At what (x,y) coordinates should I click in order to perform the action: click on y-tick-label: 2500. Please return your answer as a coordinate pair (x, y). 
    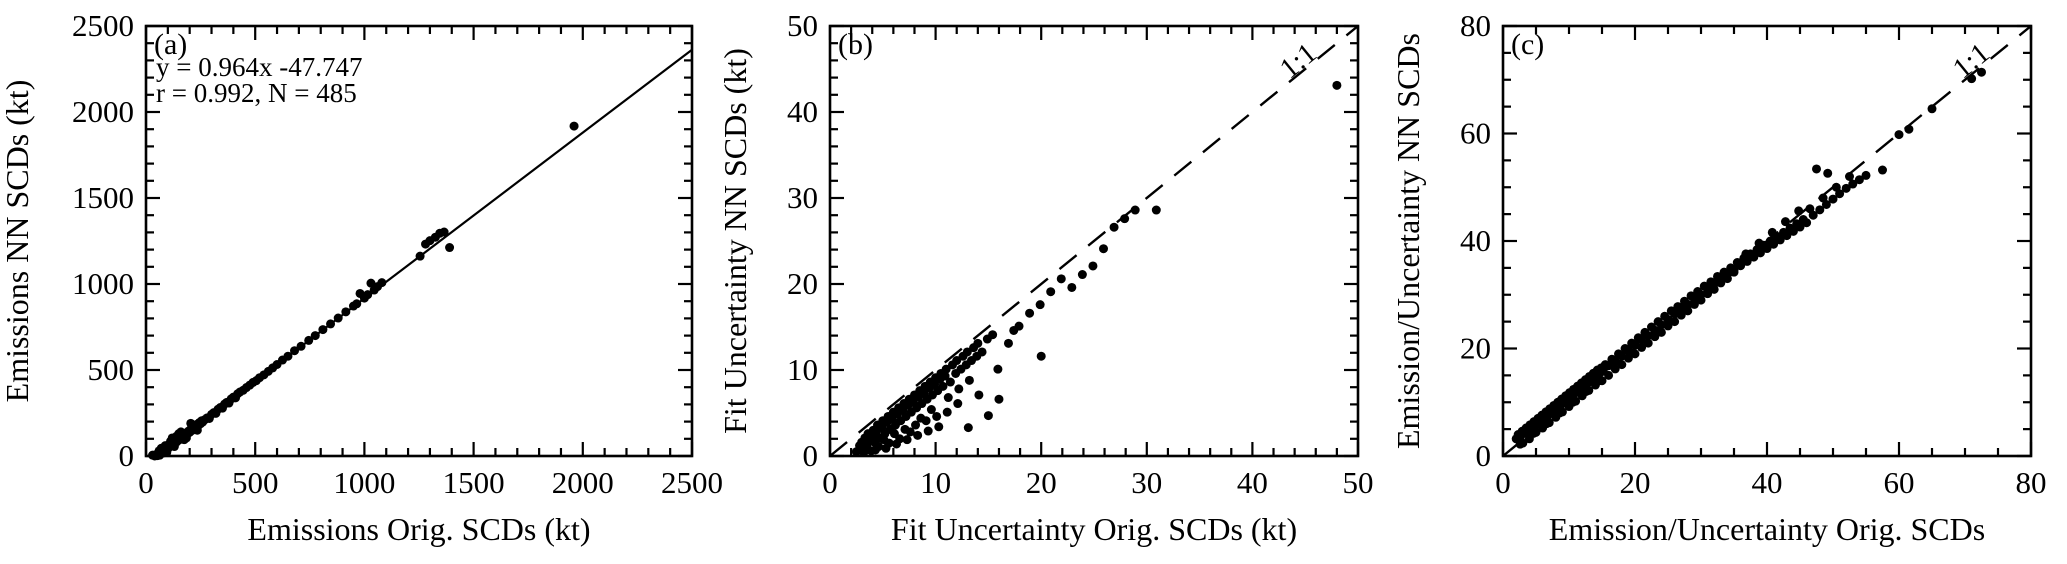
    Looking at the image, I should click on (103, 25).